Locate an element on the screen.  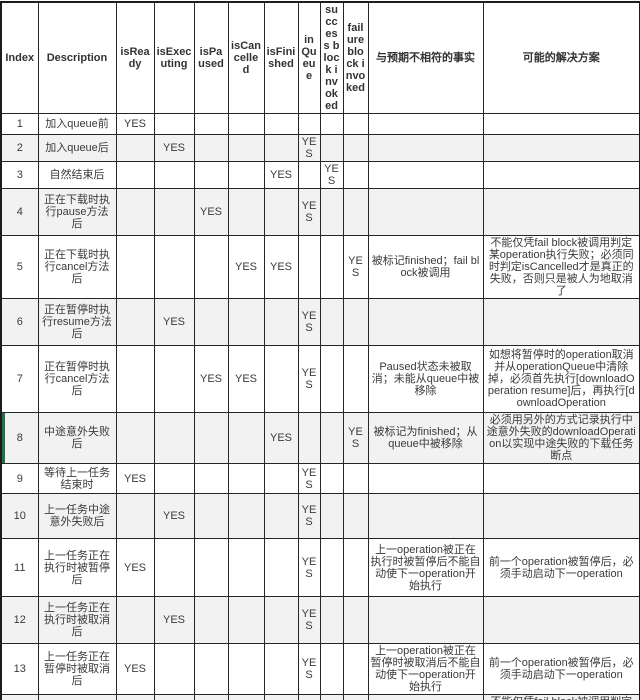
col-header-isFinished: isFinished is located at coordinates (281, 57).